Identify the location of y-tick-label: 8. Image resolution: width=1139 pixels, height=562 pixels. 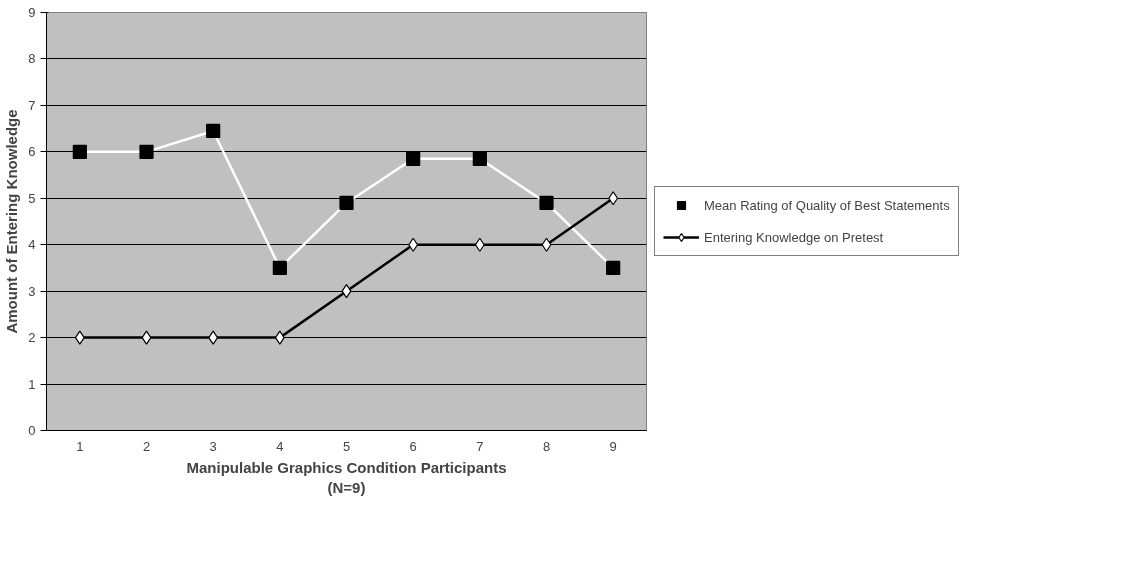
(32, 59).